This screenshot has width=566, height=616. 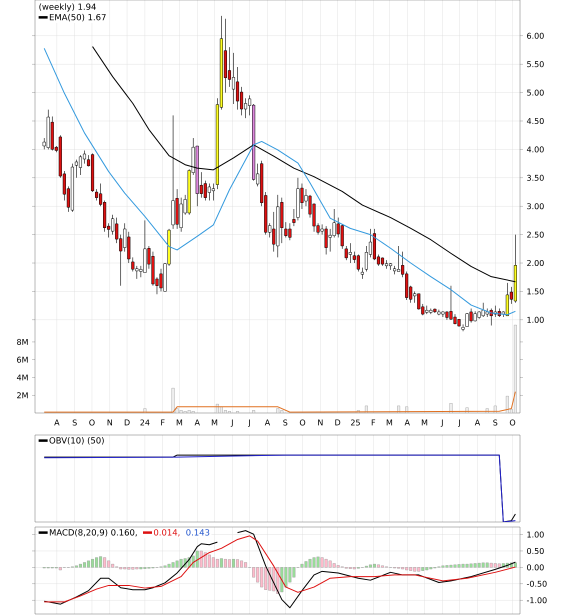 What do you see at coordinates (77, 441) in the screenshot?
I see `legend-label: OBV(10) (50)` at bounding box center [77, 441].